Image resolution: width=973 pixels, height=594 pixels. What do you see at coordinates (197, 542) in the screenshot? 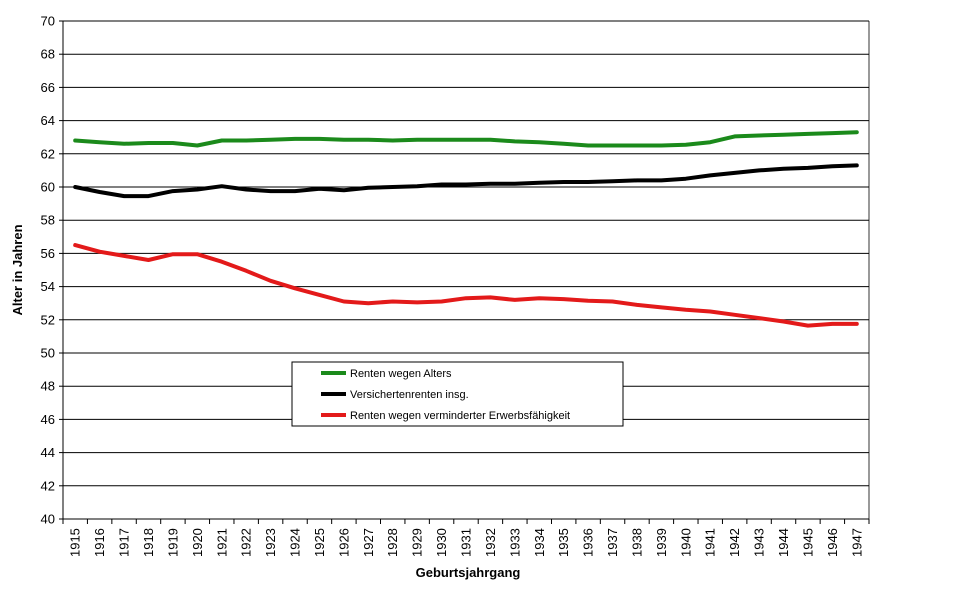
I see `x-tick-label: 1920` at bounding box center [197, 542].